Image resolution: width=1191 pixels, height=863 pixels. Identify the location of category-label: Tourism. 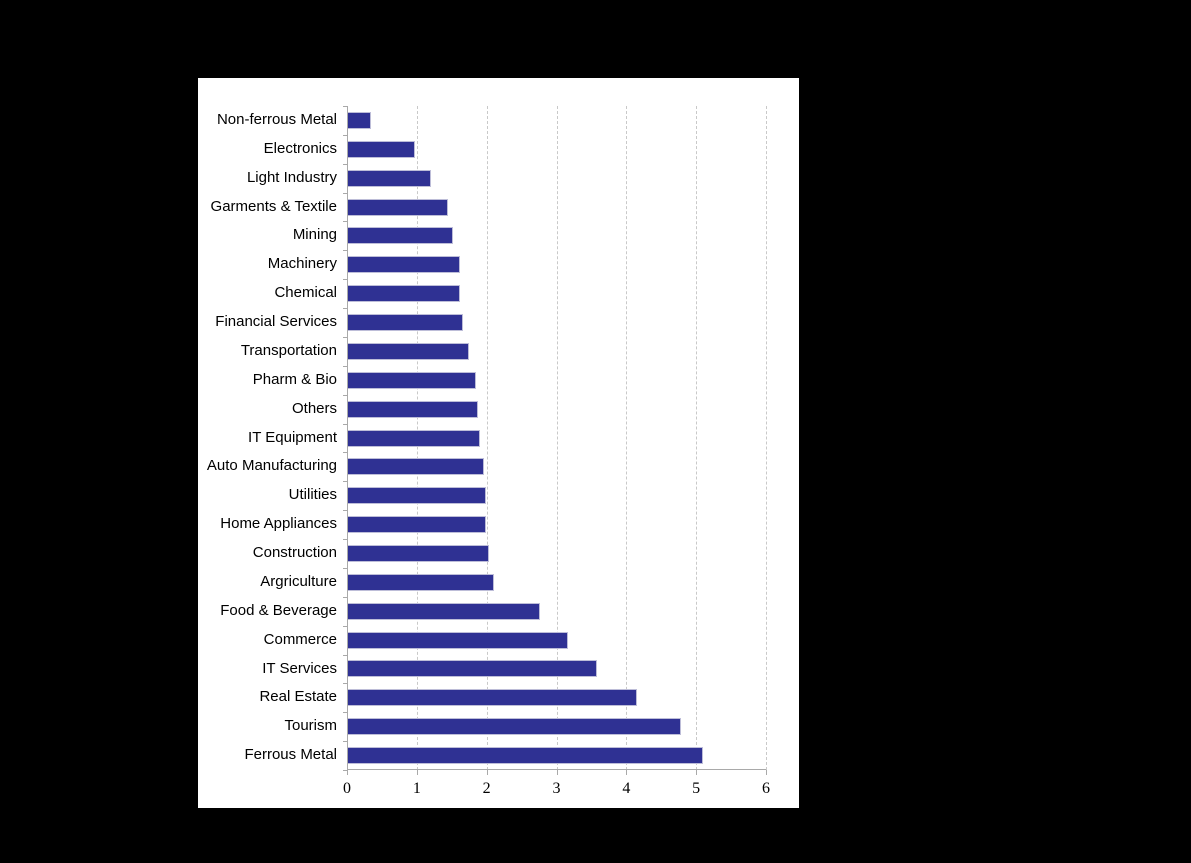
(310, 726).